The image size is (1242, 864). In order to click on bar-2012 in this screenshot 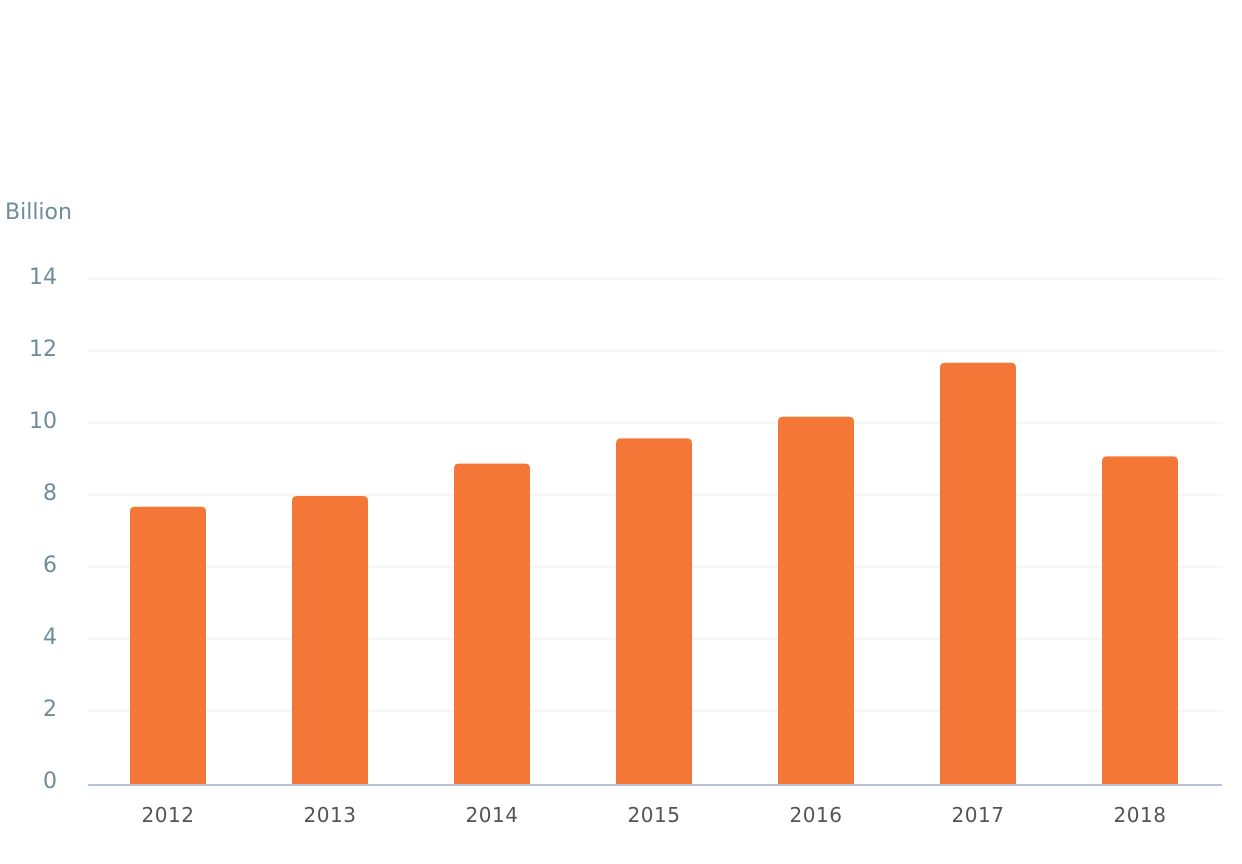, I will do `click(168, 645)`.